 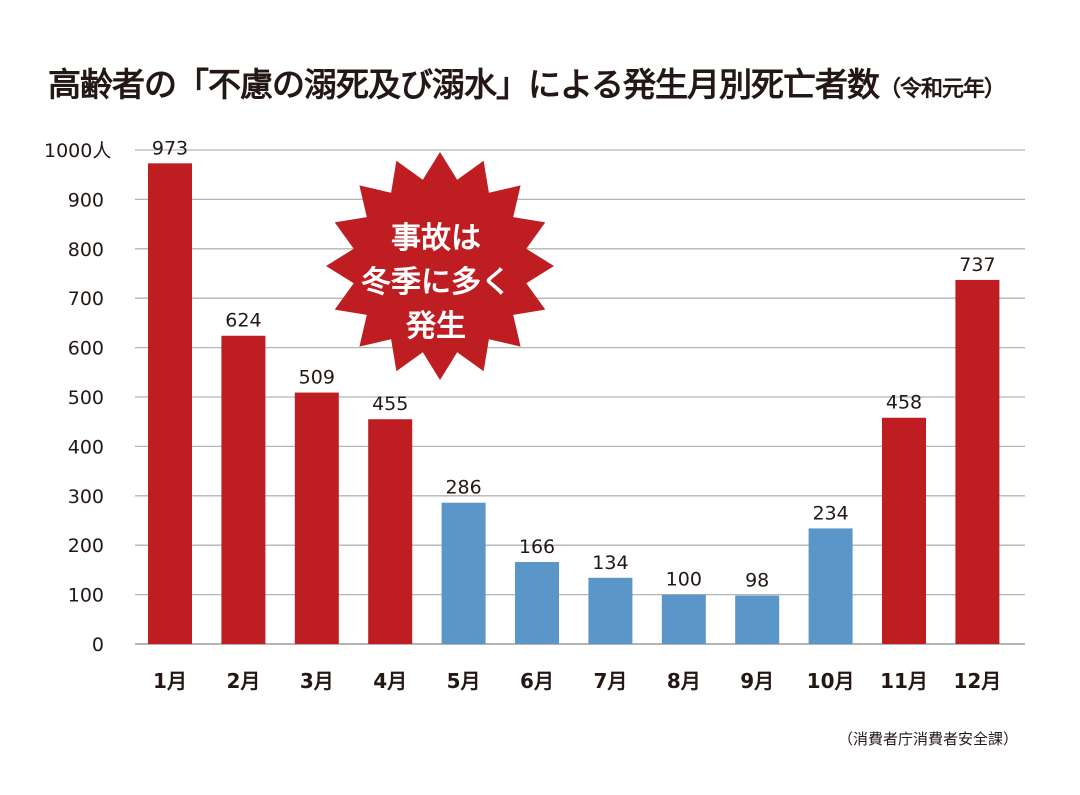 What do you see at coordinates (86, 200) in the screenshot?
I see `y-tick-label: 900` at bounding box center [86, 200].